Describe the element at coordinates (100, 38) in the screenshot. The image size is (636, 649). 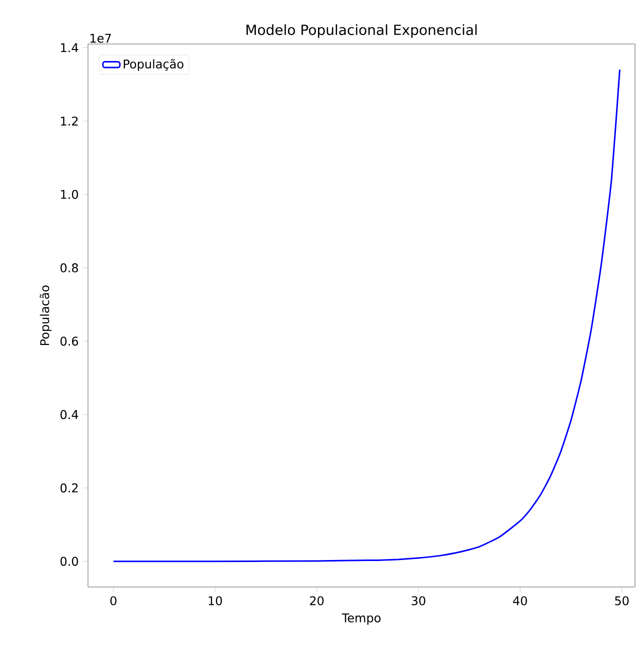
I see `text: 1e7` at that location.